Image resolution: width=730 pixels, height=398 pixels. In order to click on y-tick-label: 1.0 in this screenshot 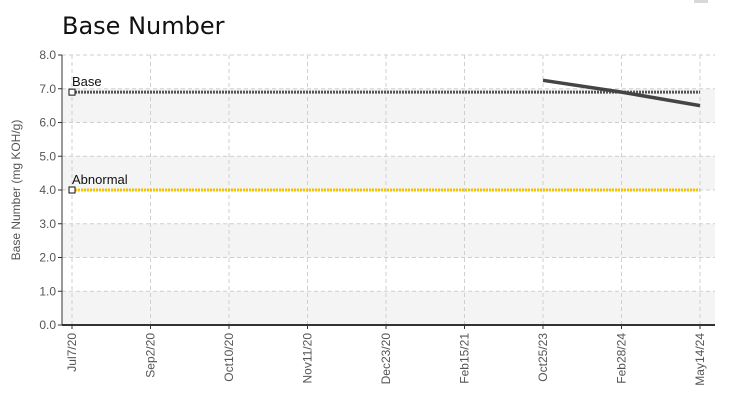, I will do `click(47, 291)`.